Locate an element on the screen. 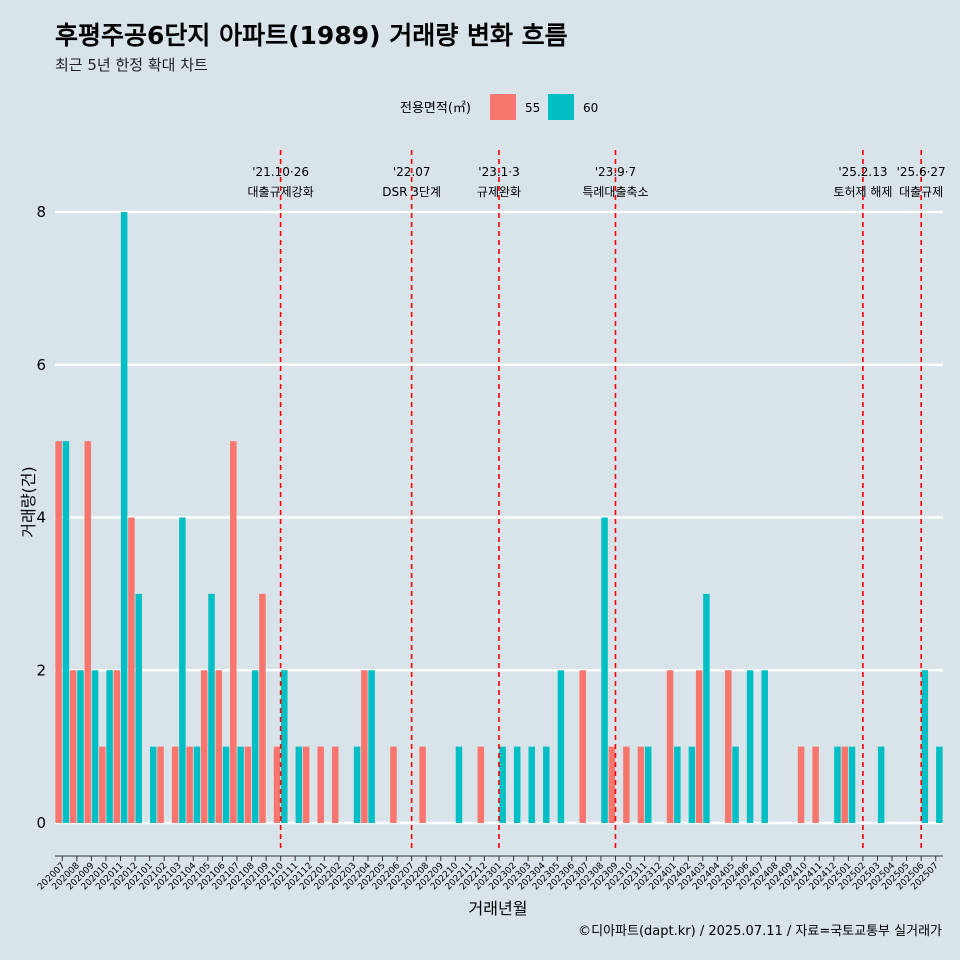 This screenshot has width=960, height=960. event-text-label: 대출규제강화 is located at coordinates (281, 192).